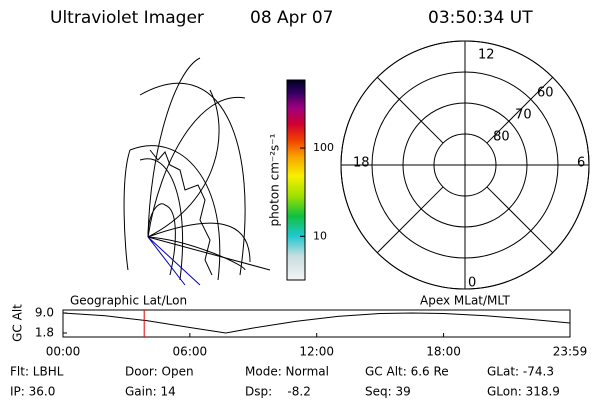 Image resolution: width=600 pixels, height=400 pixels. What do you see at coordinates (407, 372) in the screenshot?
I see `info-field: GC Alt: 6.6 Re` at bounding box center [407, 372].